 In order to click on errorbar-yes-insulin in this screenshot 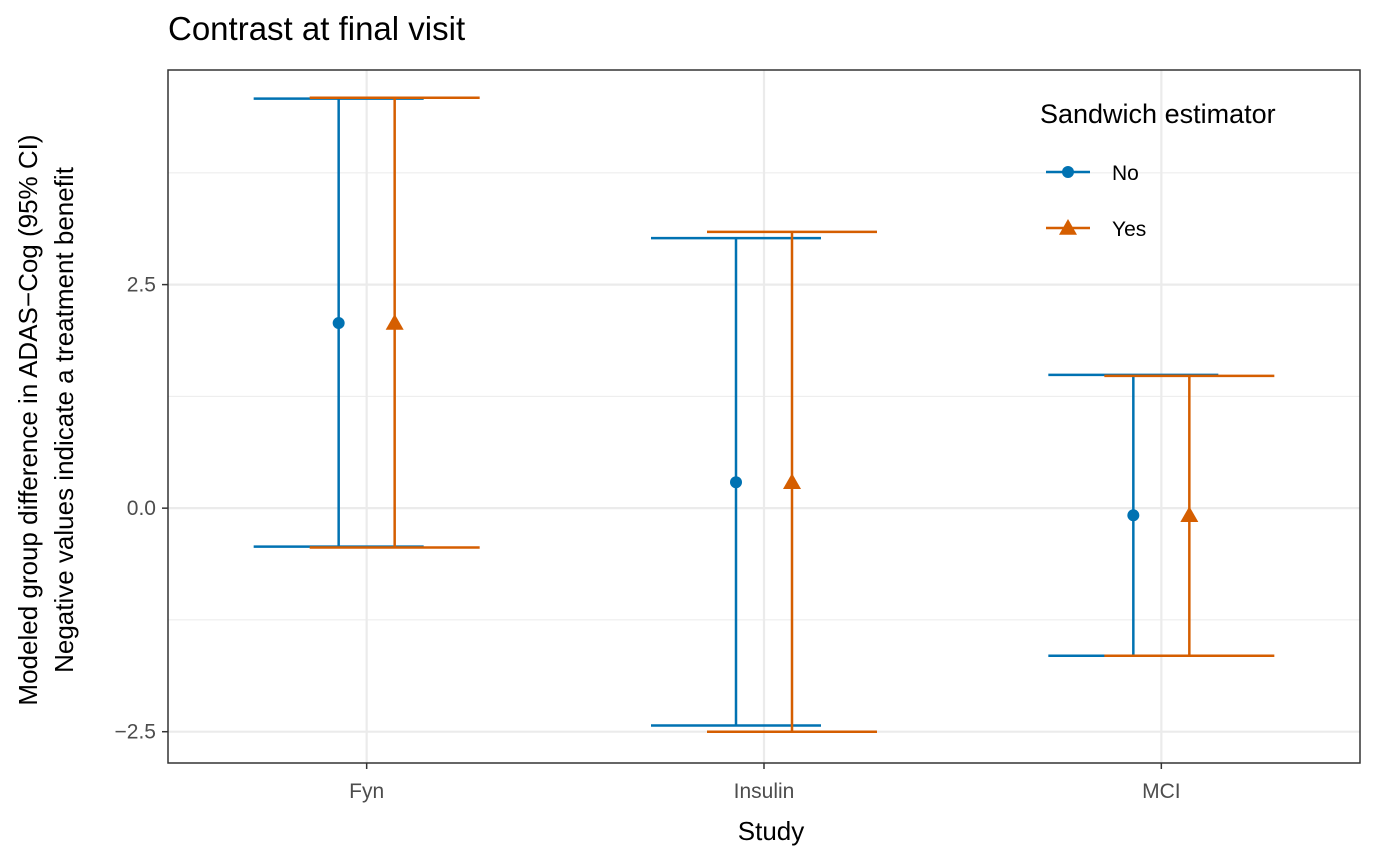, I will do `click(792, 481)`.